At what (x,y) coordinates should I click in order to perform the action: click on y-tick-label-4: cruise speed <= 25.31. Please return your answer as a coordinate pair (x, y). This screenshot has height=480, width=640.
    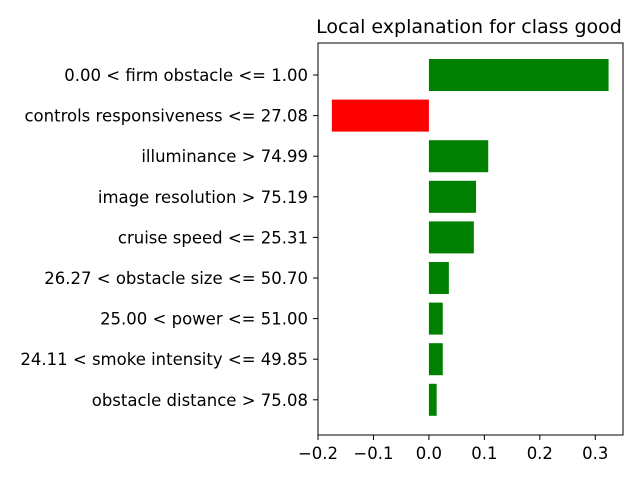
    Looking at the image, I should click on (213, 237).